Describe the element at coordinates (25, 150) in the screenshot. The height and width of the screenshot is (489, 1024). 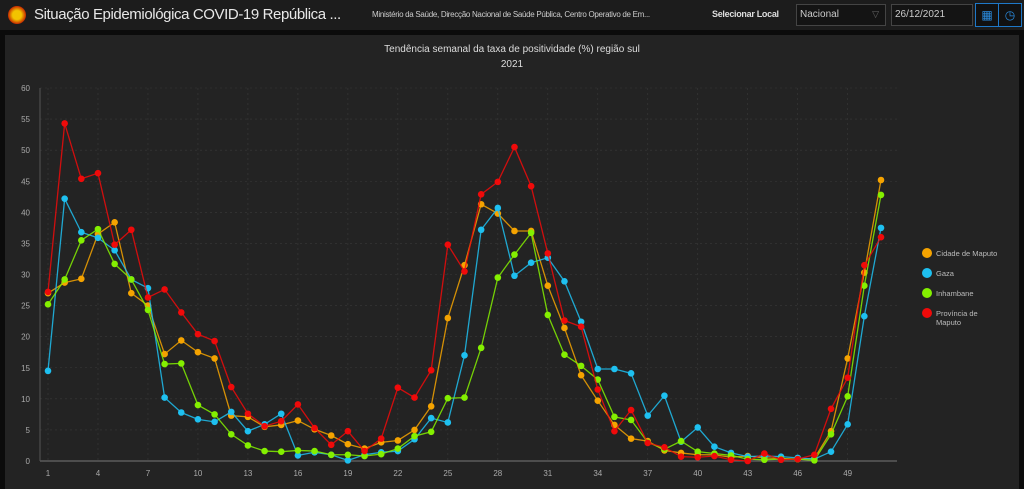
I see `y-tick-label: 50` at that location.